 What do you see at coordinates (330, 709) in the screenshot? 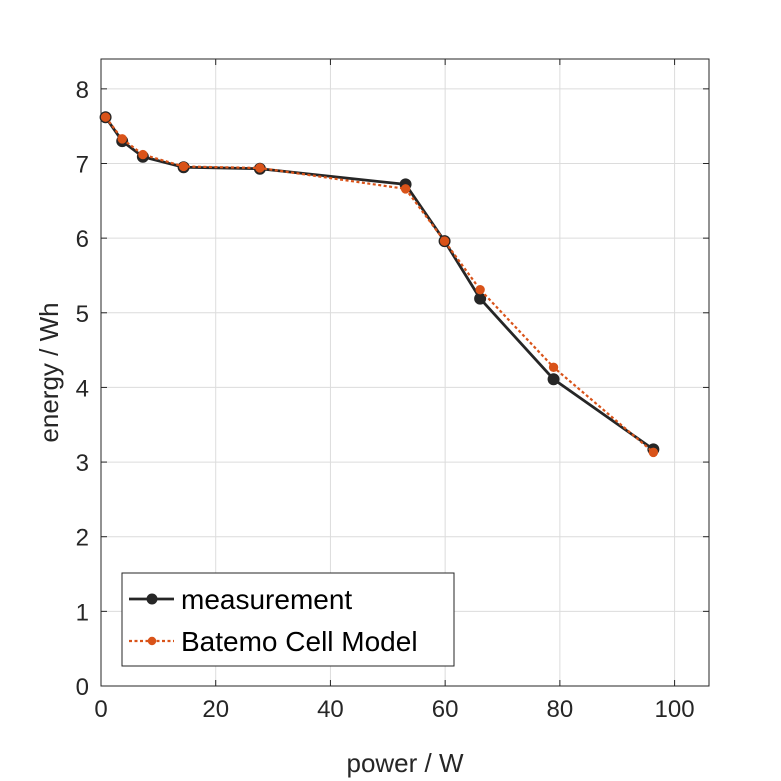
I see `x-tick-label: 40` at bounding box center [330, 709].